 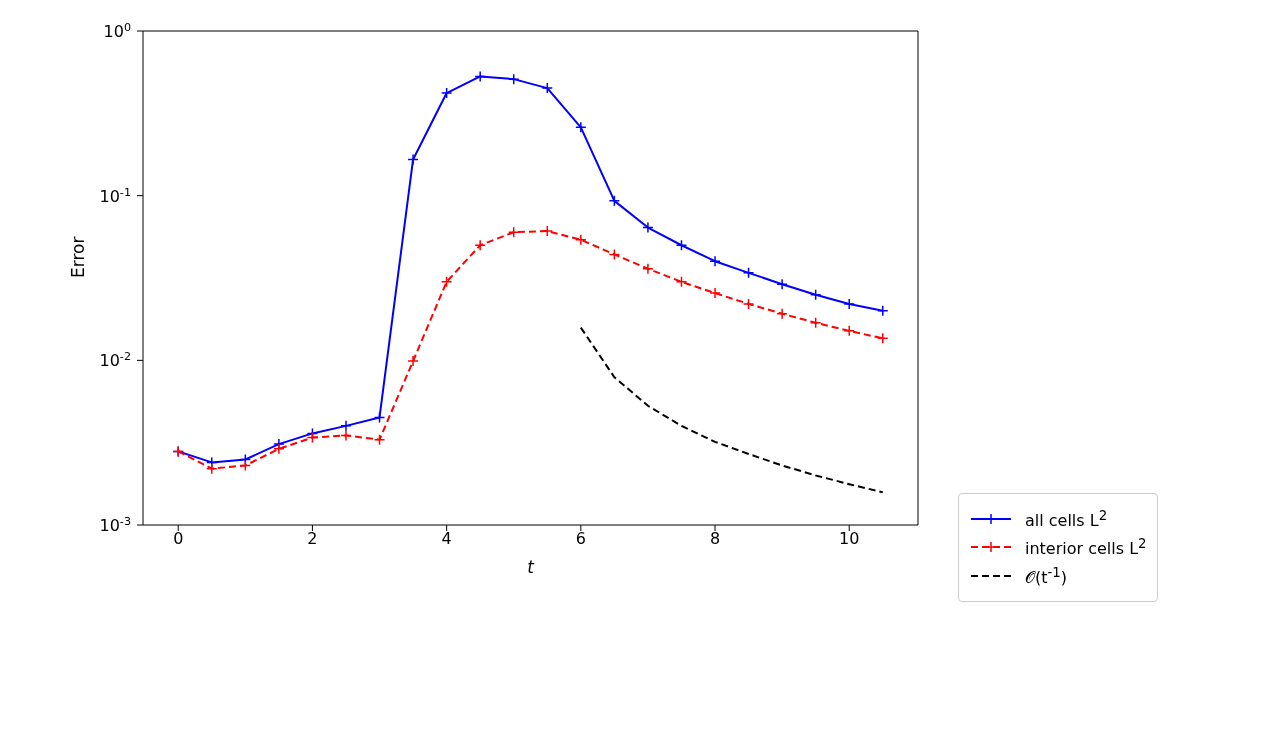 What do you see at coordinates (1046, 575) in the screenshot?
I see `legend-label: 𝒪(t$^{-1}$)` at bounding box center [1046, 575].